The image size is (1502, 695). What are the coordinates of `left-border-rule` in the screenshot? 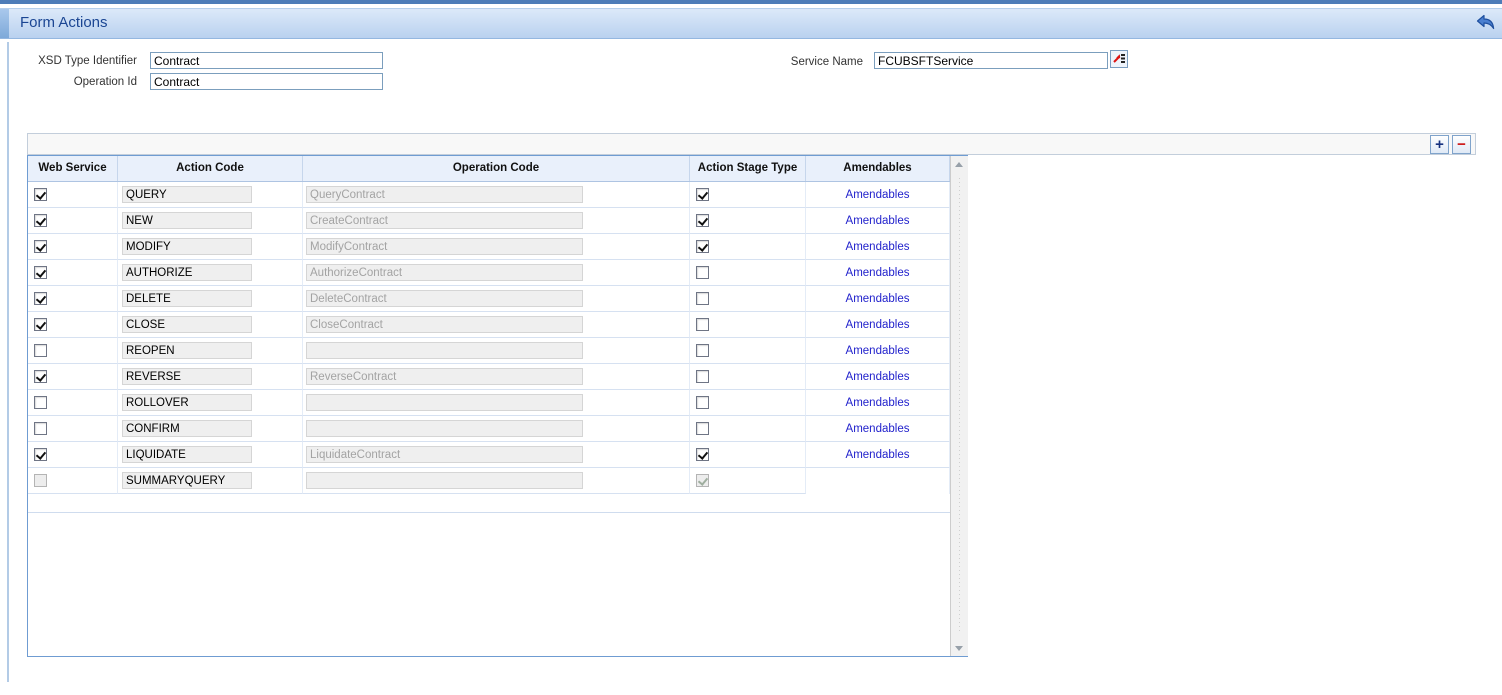 It's located at (8, 362).